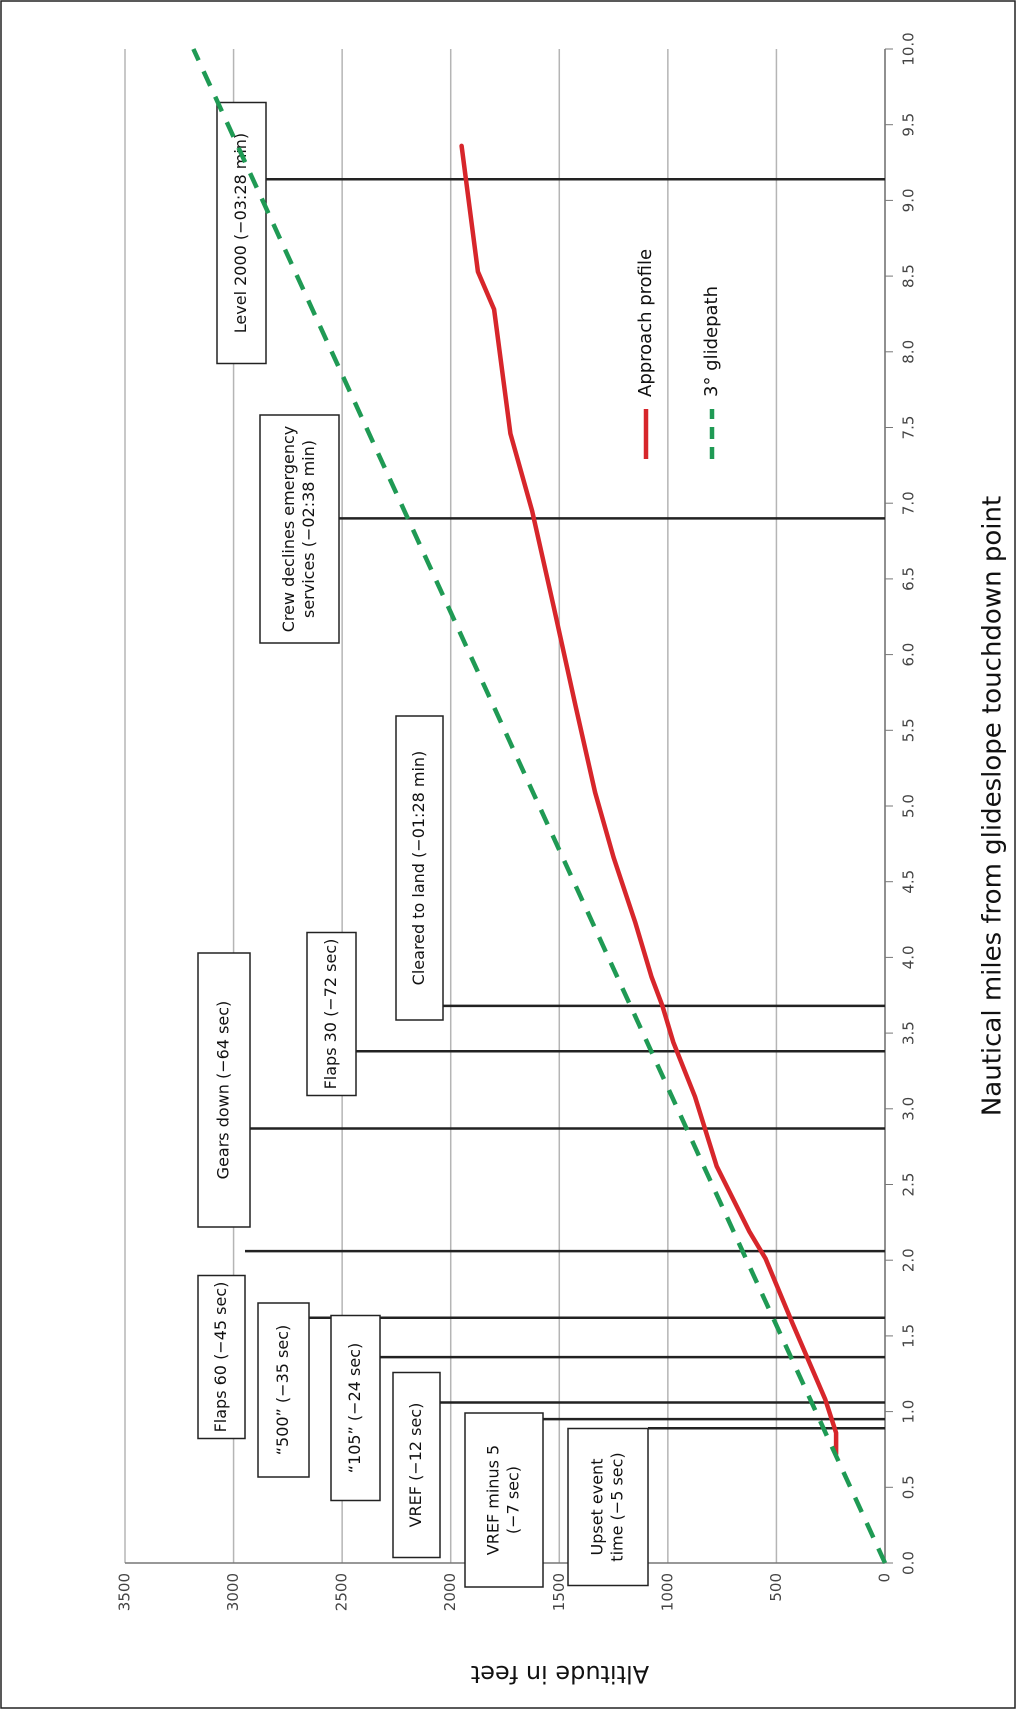  What do you see at coordinates (450, 1592) in the screenshot?
I see `y-tick-label: 2000` at bounding box center [450, 1592].